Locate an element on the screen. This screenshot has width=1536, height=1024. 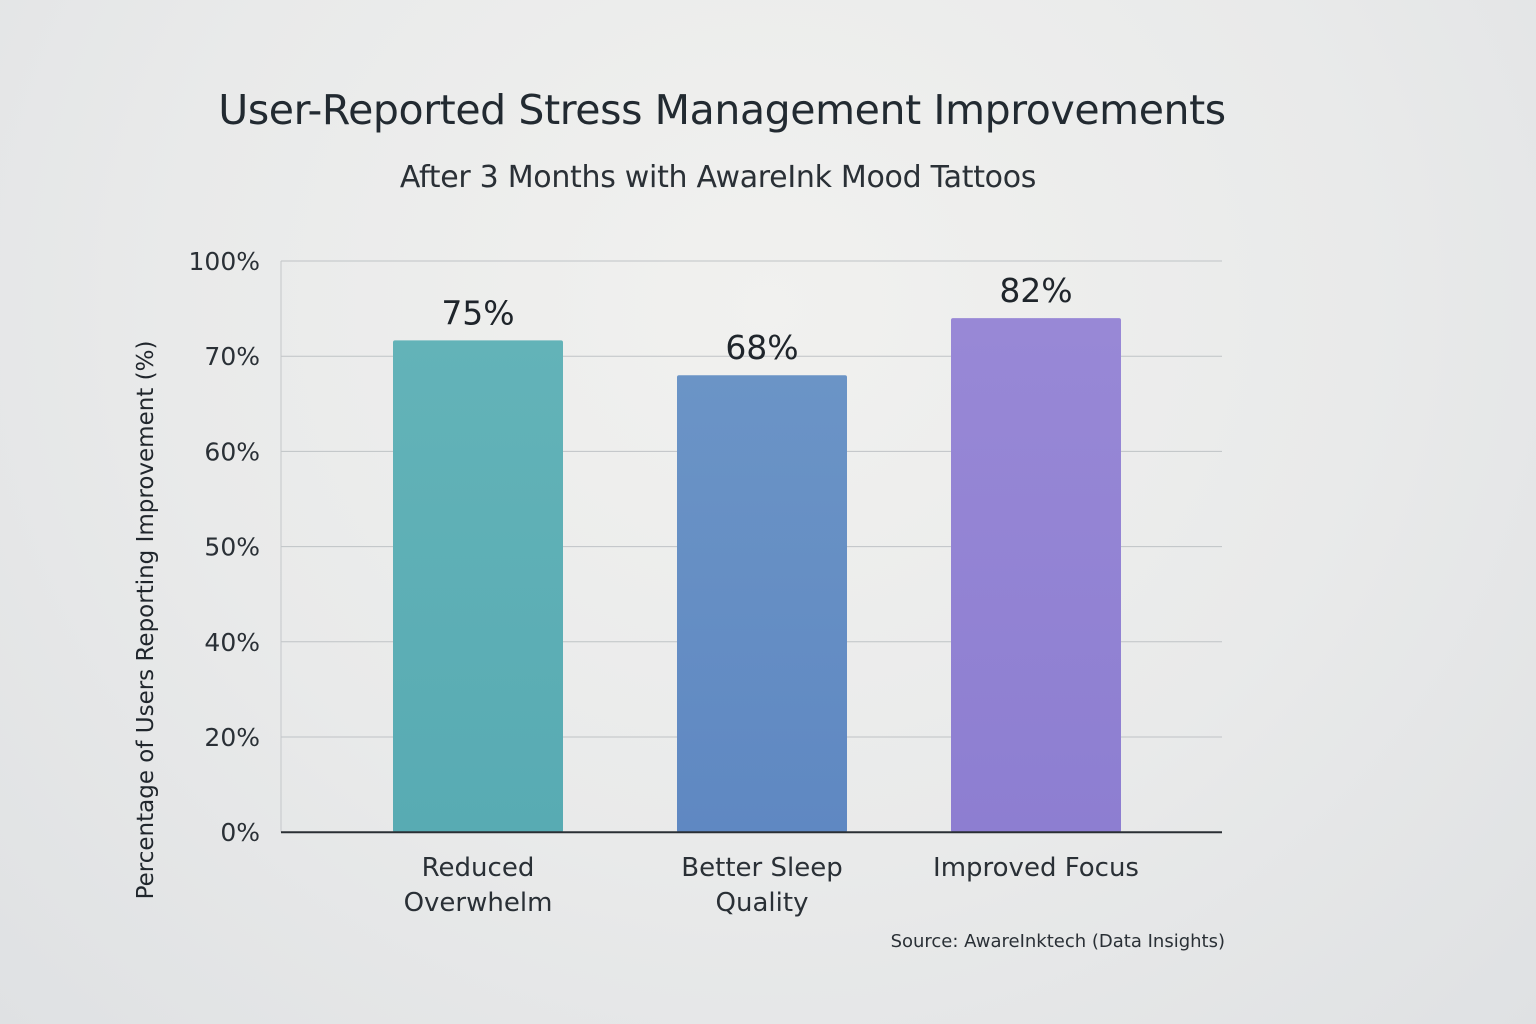
bar-value-label: 68% is located at coordinates (761, 347).